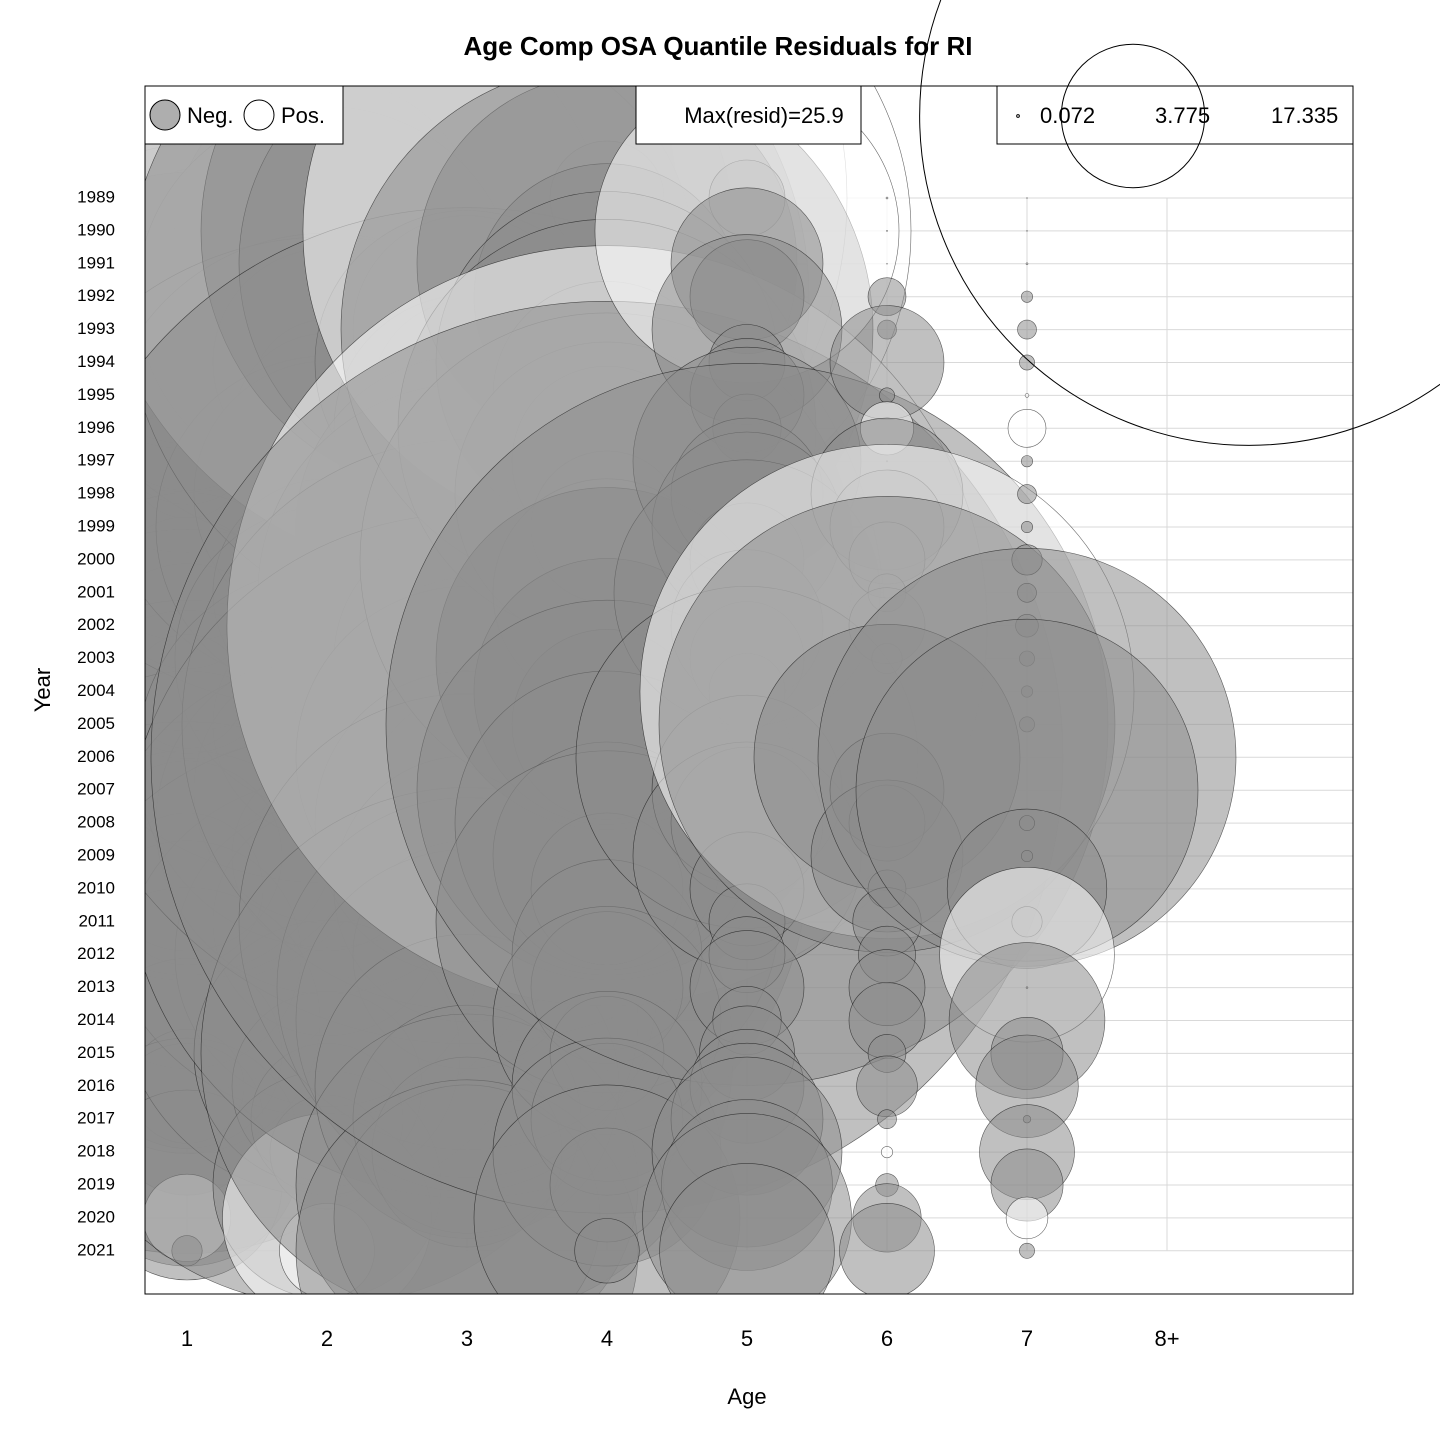 The width and height of the screenshot is (1440, 1440). What do you see at coordinates (96, 493) in the screenshot?
I see `y-tick-label: 1998` at bounding box center [96, 493].